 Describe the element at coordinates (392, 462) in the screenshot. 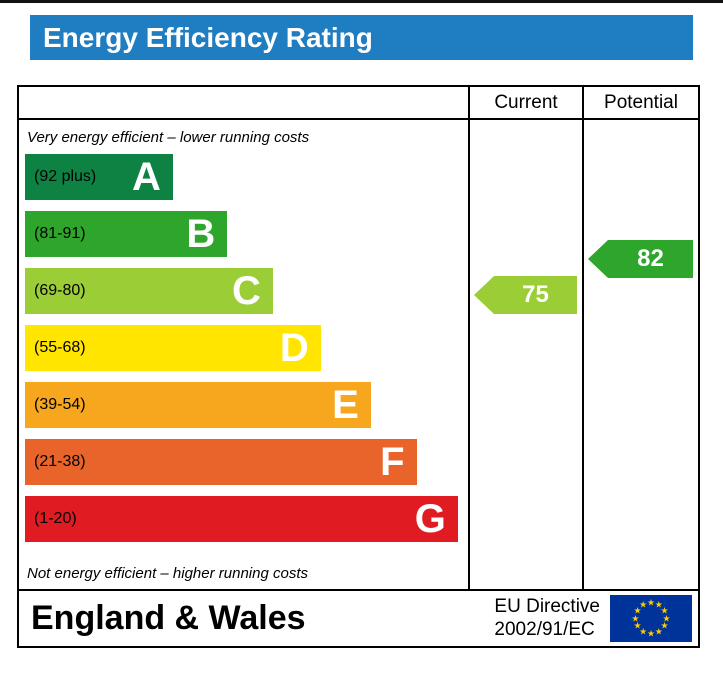

I see `band-letter: F` at that location.